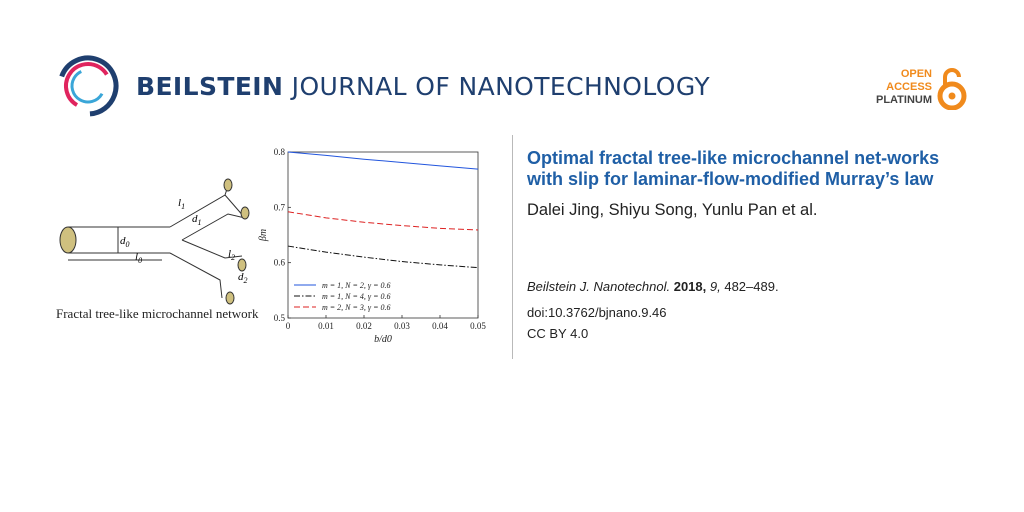 Image resolution: width=1024 pixels, height=512 pixels. I want to click on label-d0: d0, so click(125, 242).